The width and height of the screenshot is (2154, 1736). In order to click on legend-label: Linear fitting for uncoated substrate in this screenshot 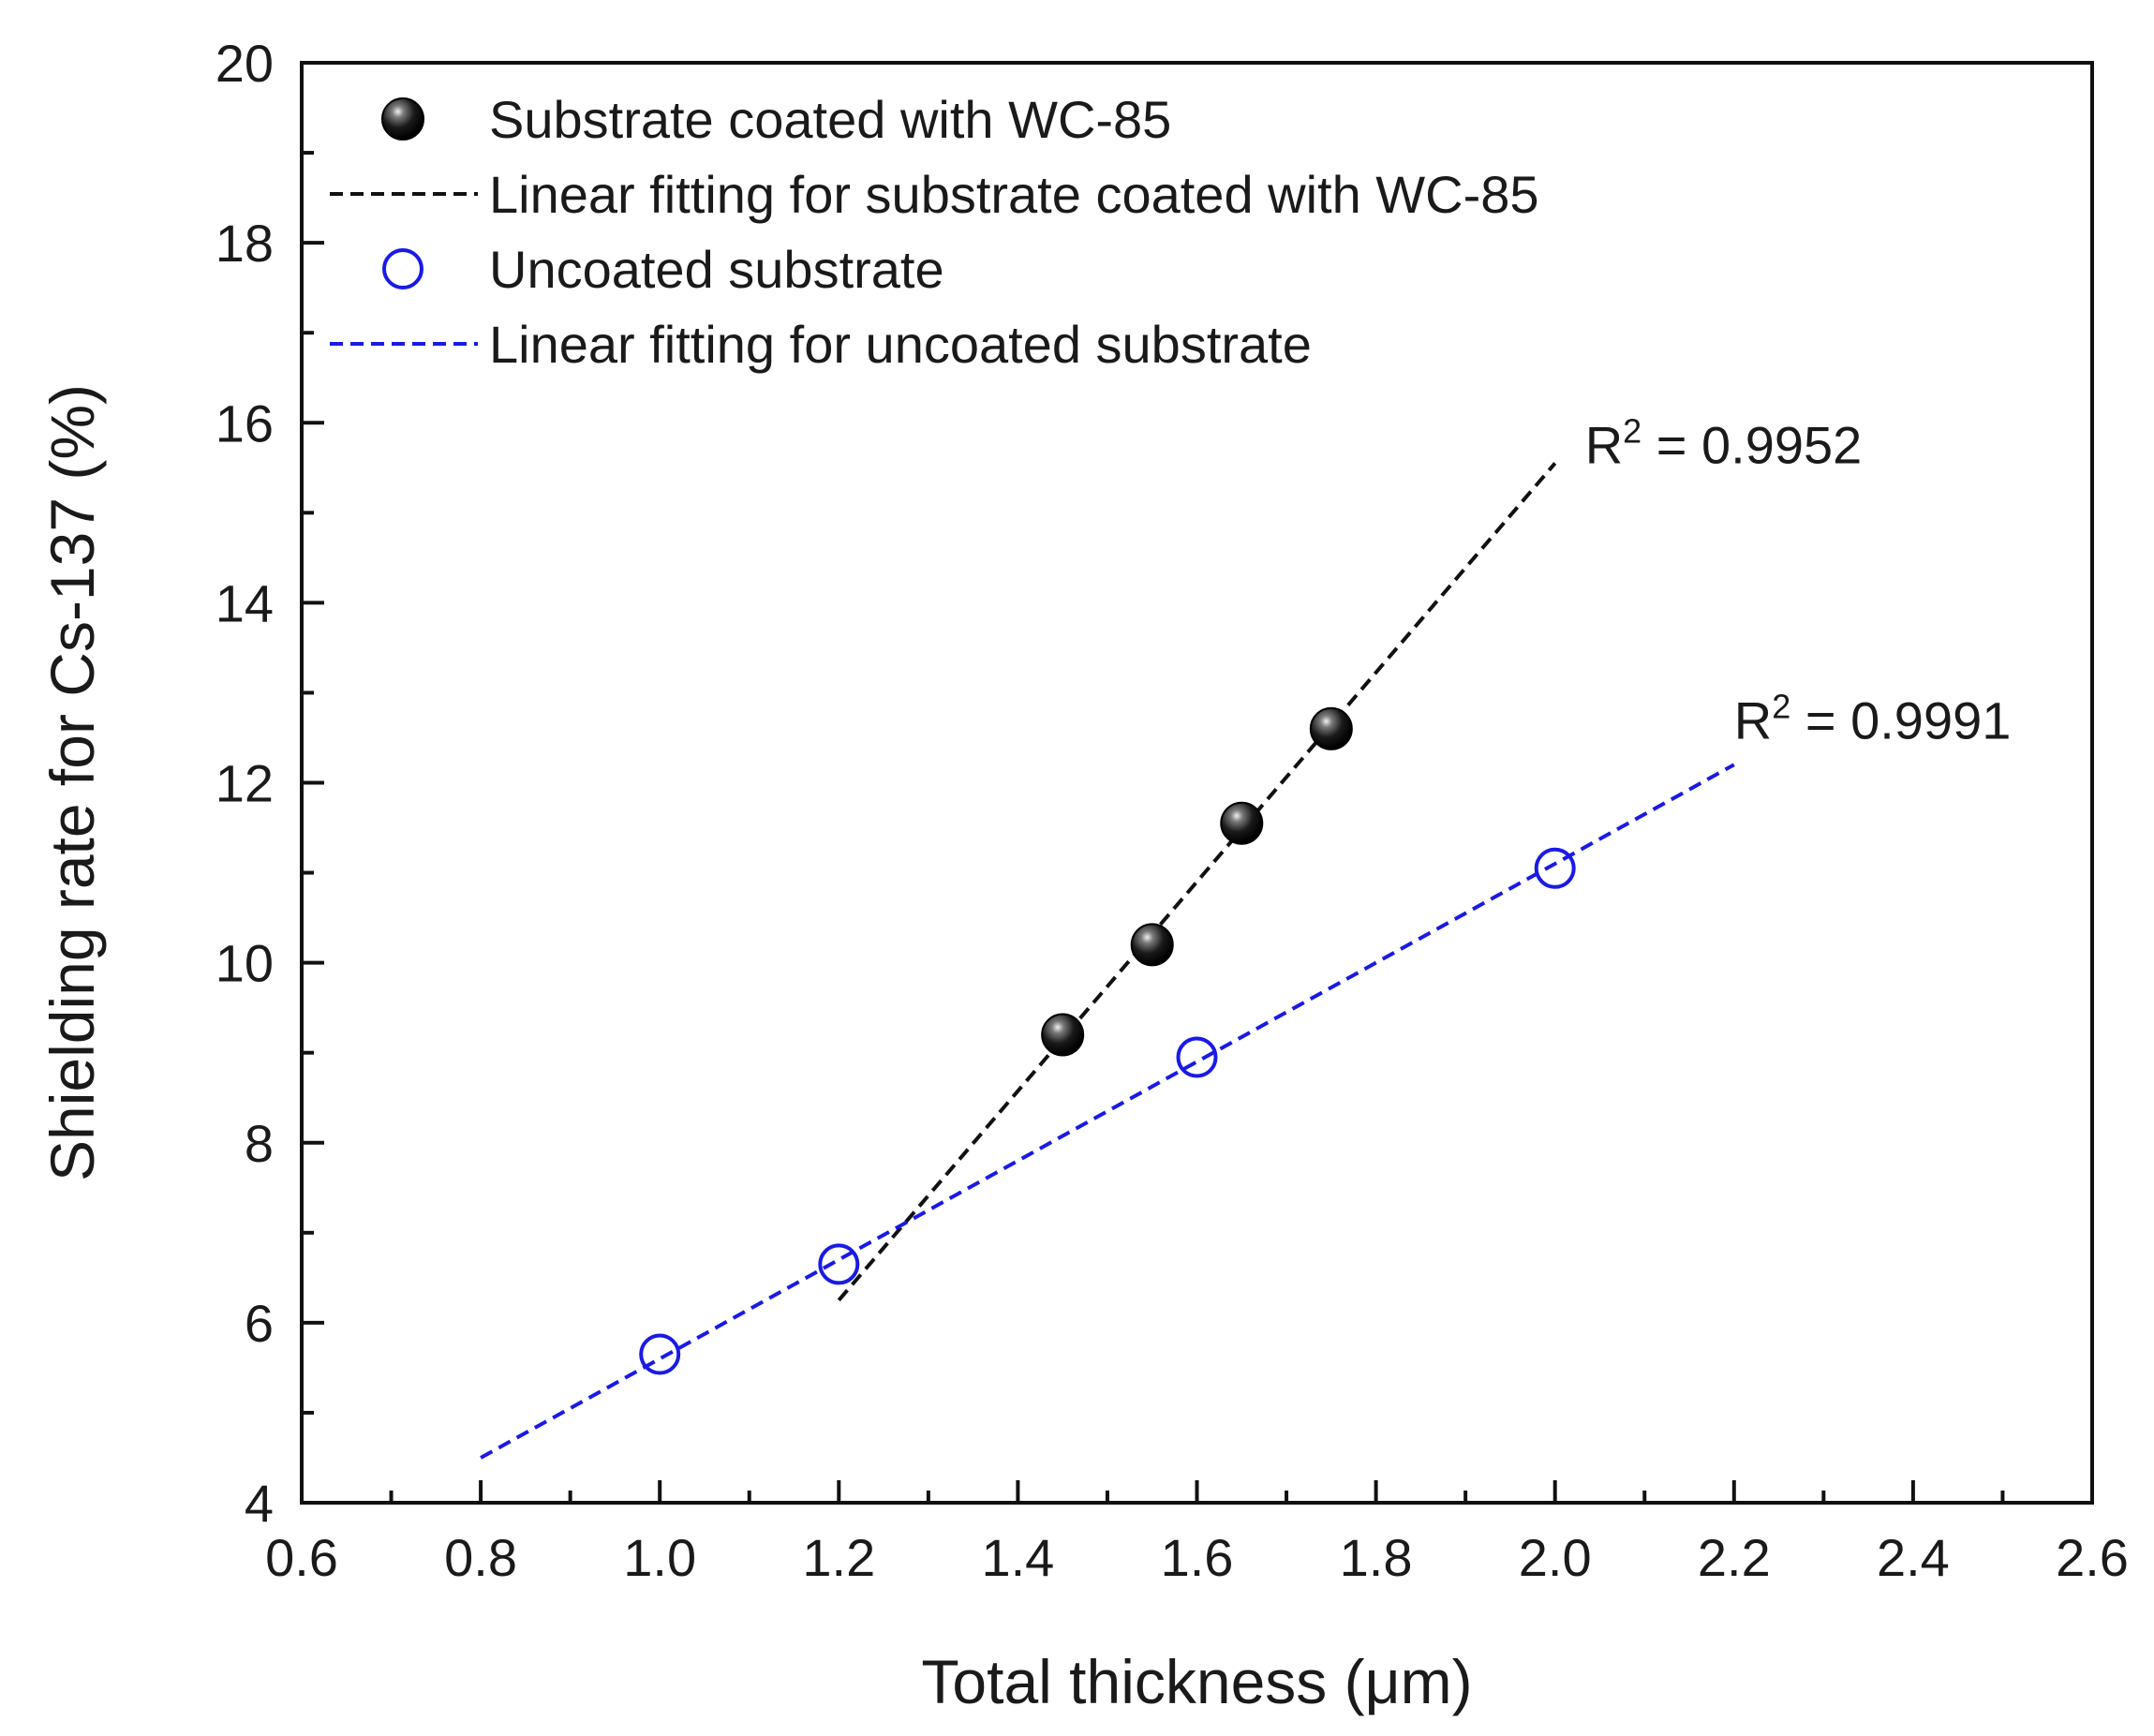, I will do `click(900, 345)`.